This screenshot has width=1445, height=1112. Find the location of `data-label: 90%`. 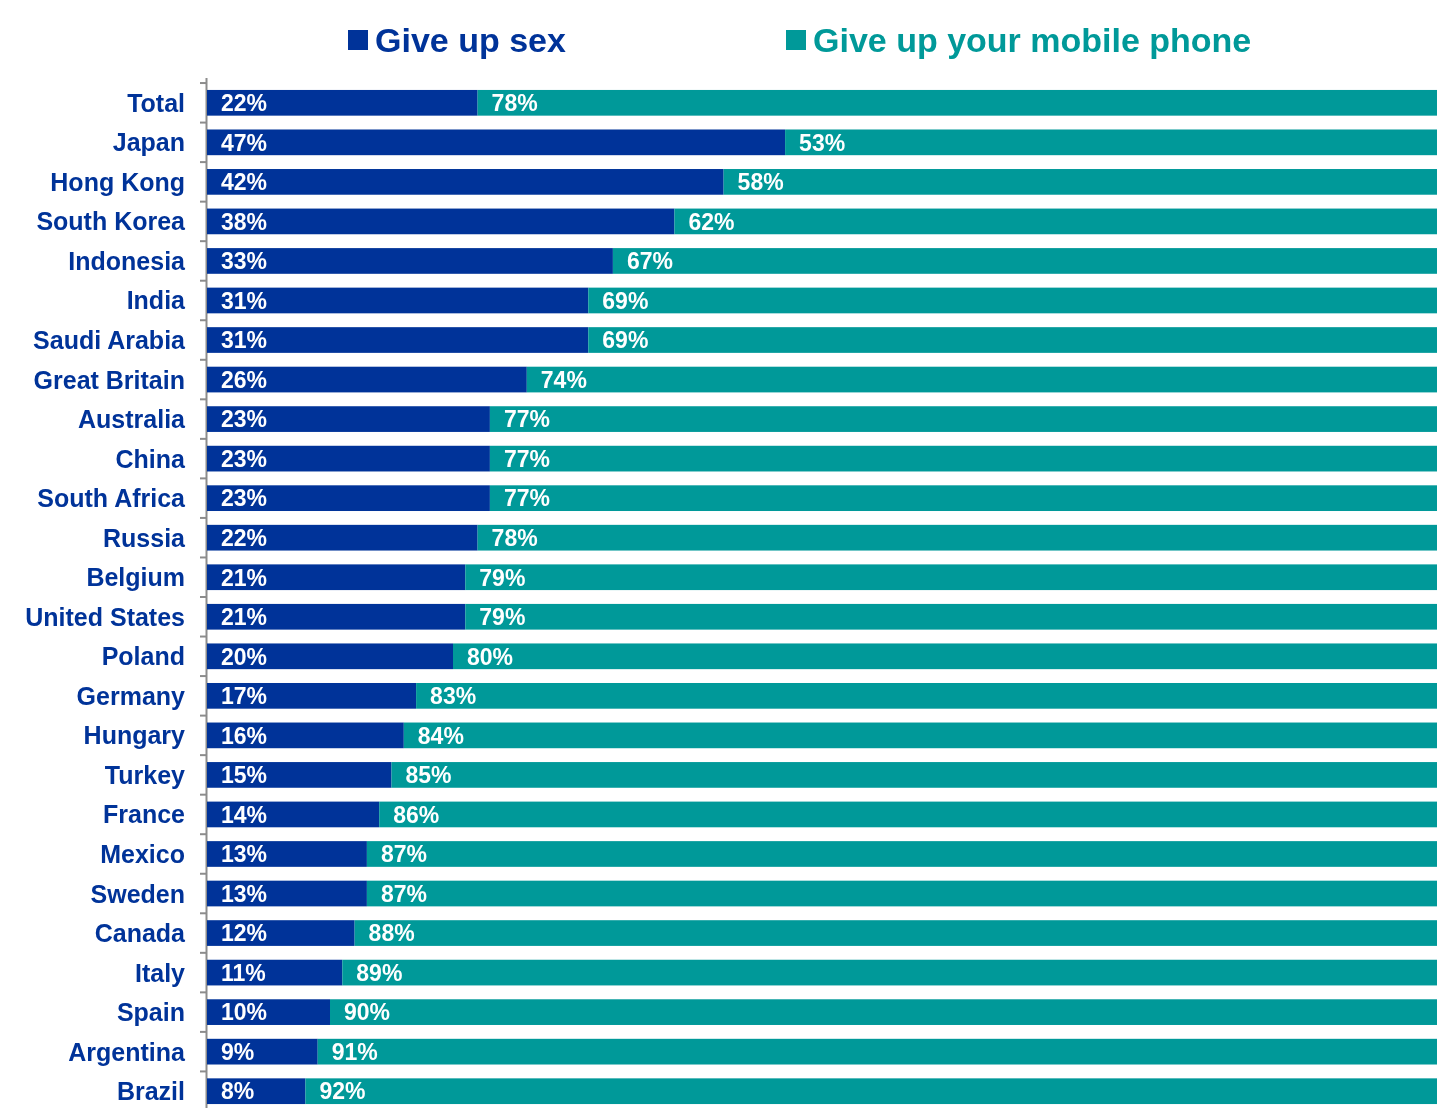

data-label: 90% is located at coordinates (367, 1012).